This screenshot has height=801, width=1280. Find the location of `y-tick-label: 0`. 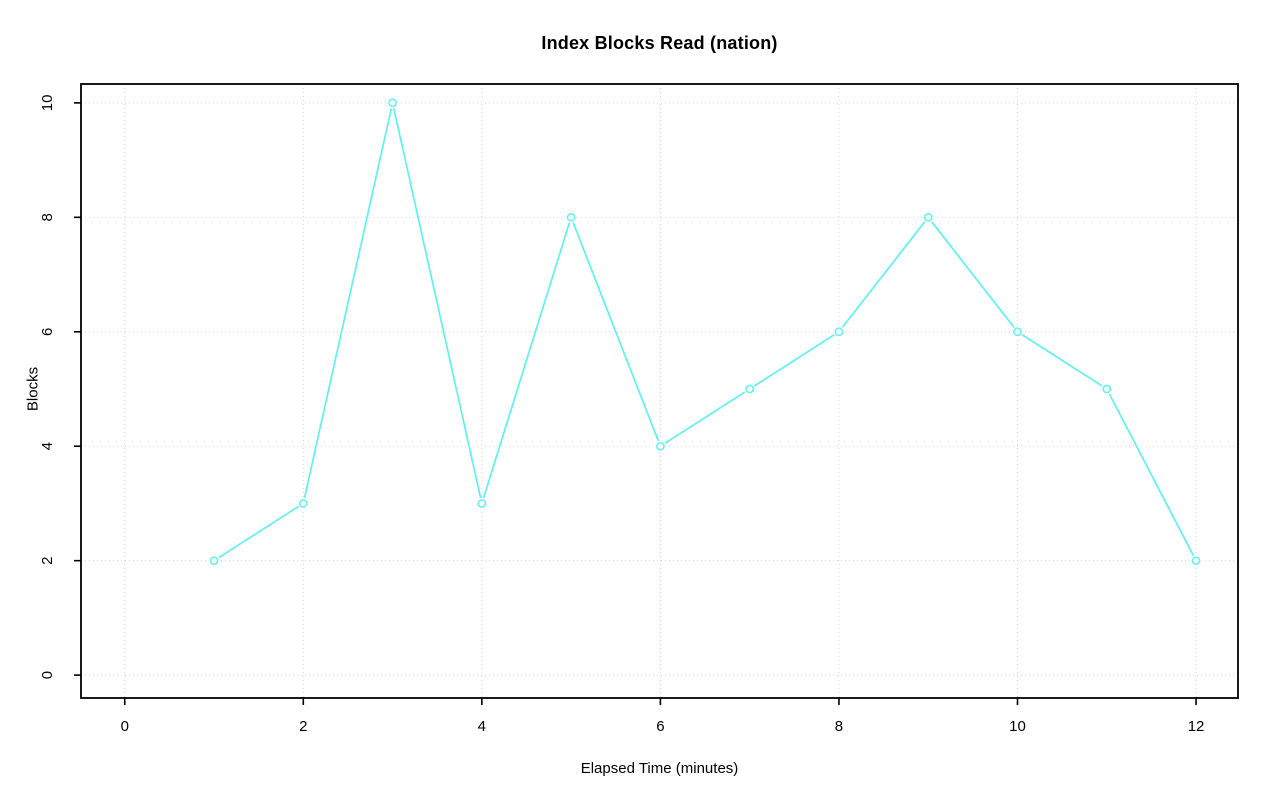

y-tick-label: 0 is located at coordinates (47, 675).